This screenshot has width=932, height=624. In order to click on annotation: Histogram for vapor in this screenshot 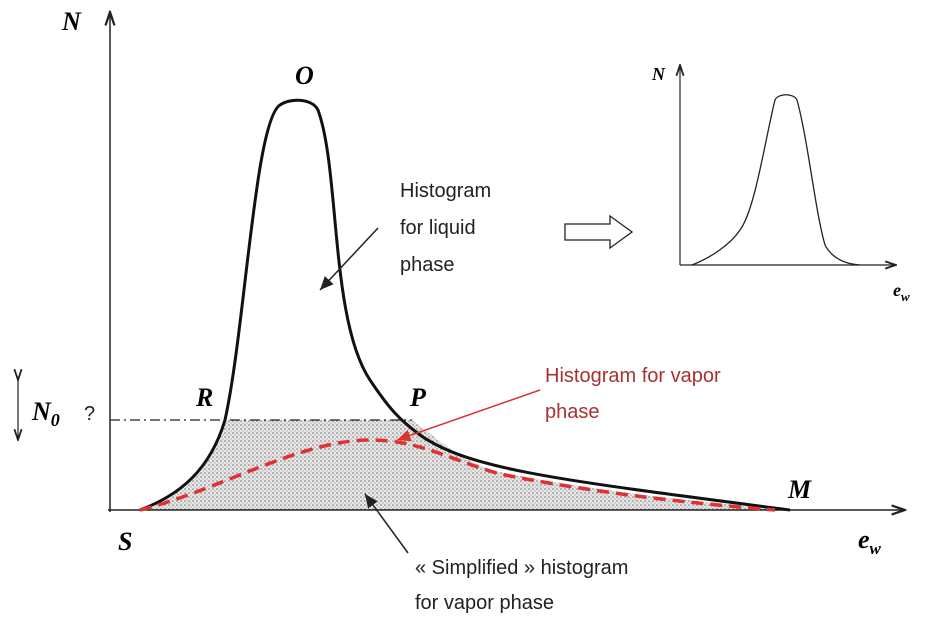, I will do `click(633, 376)`.